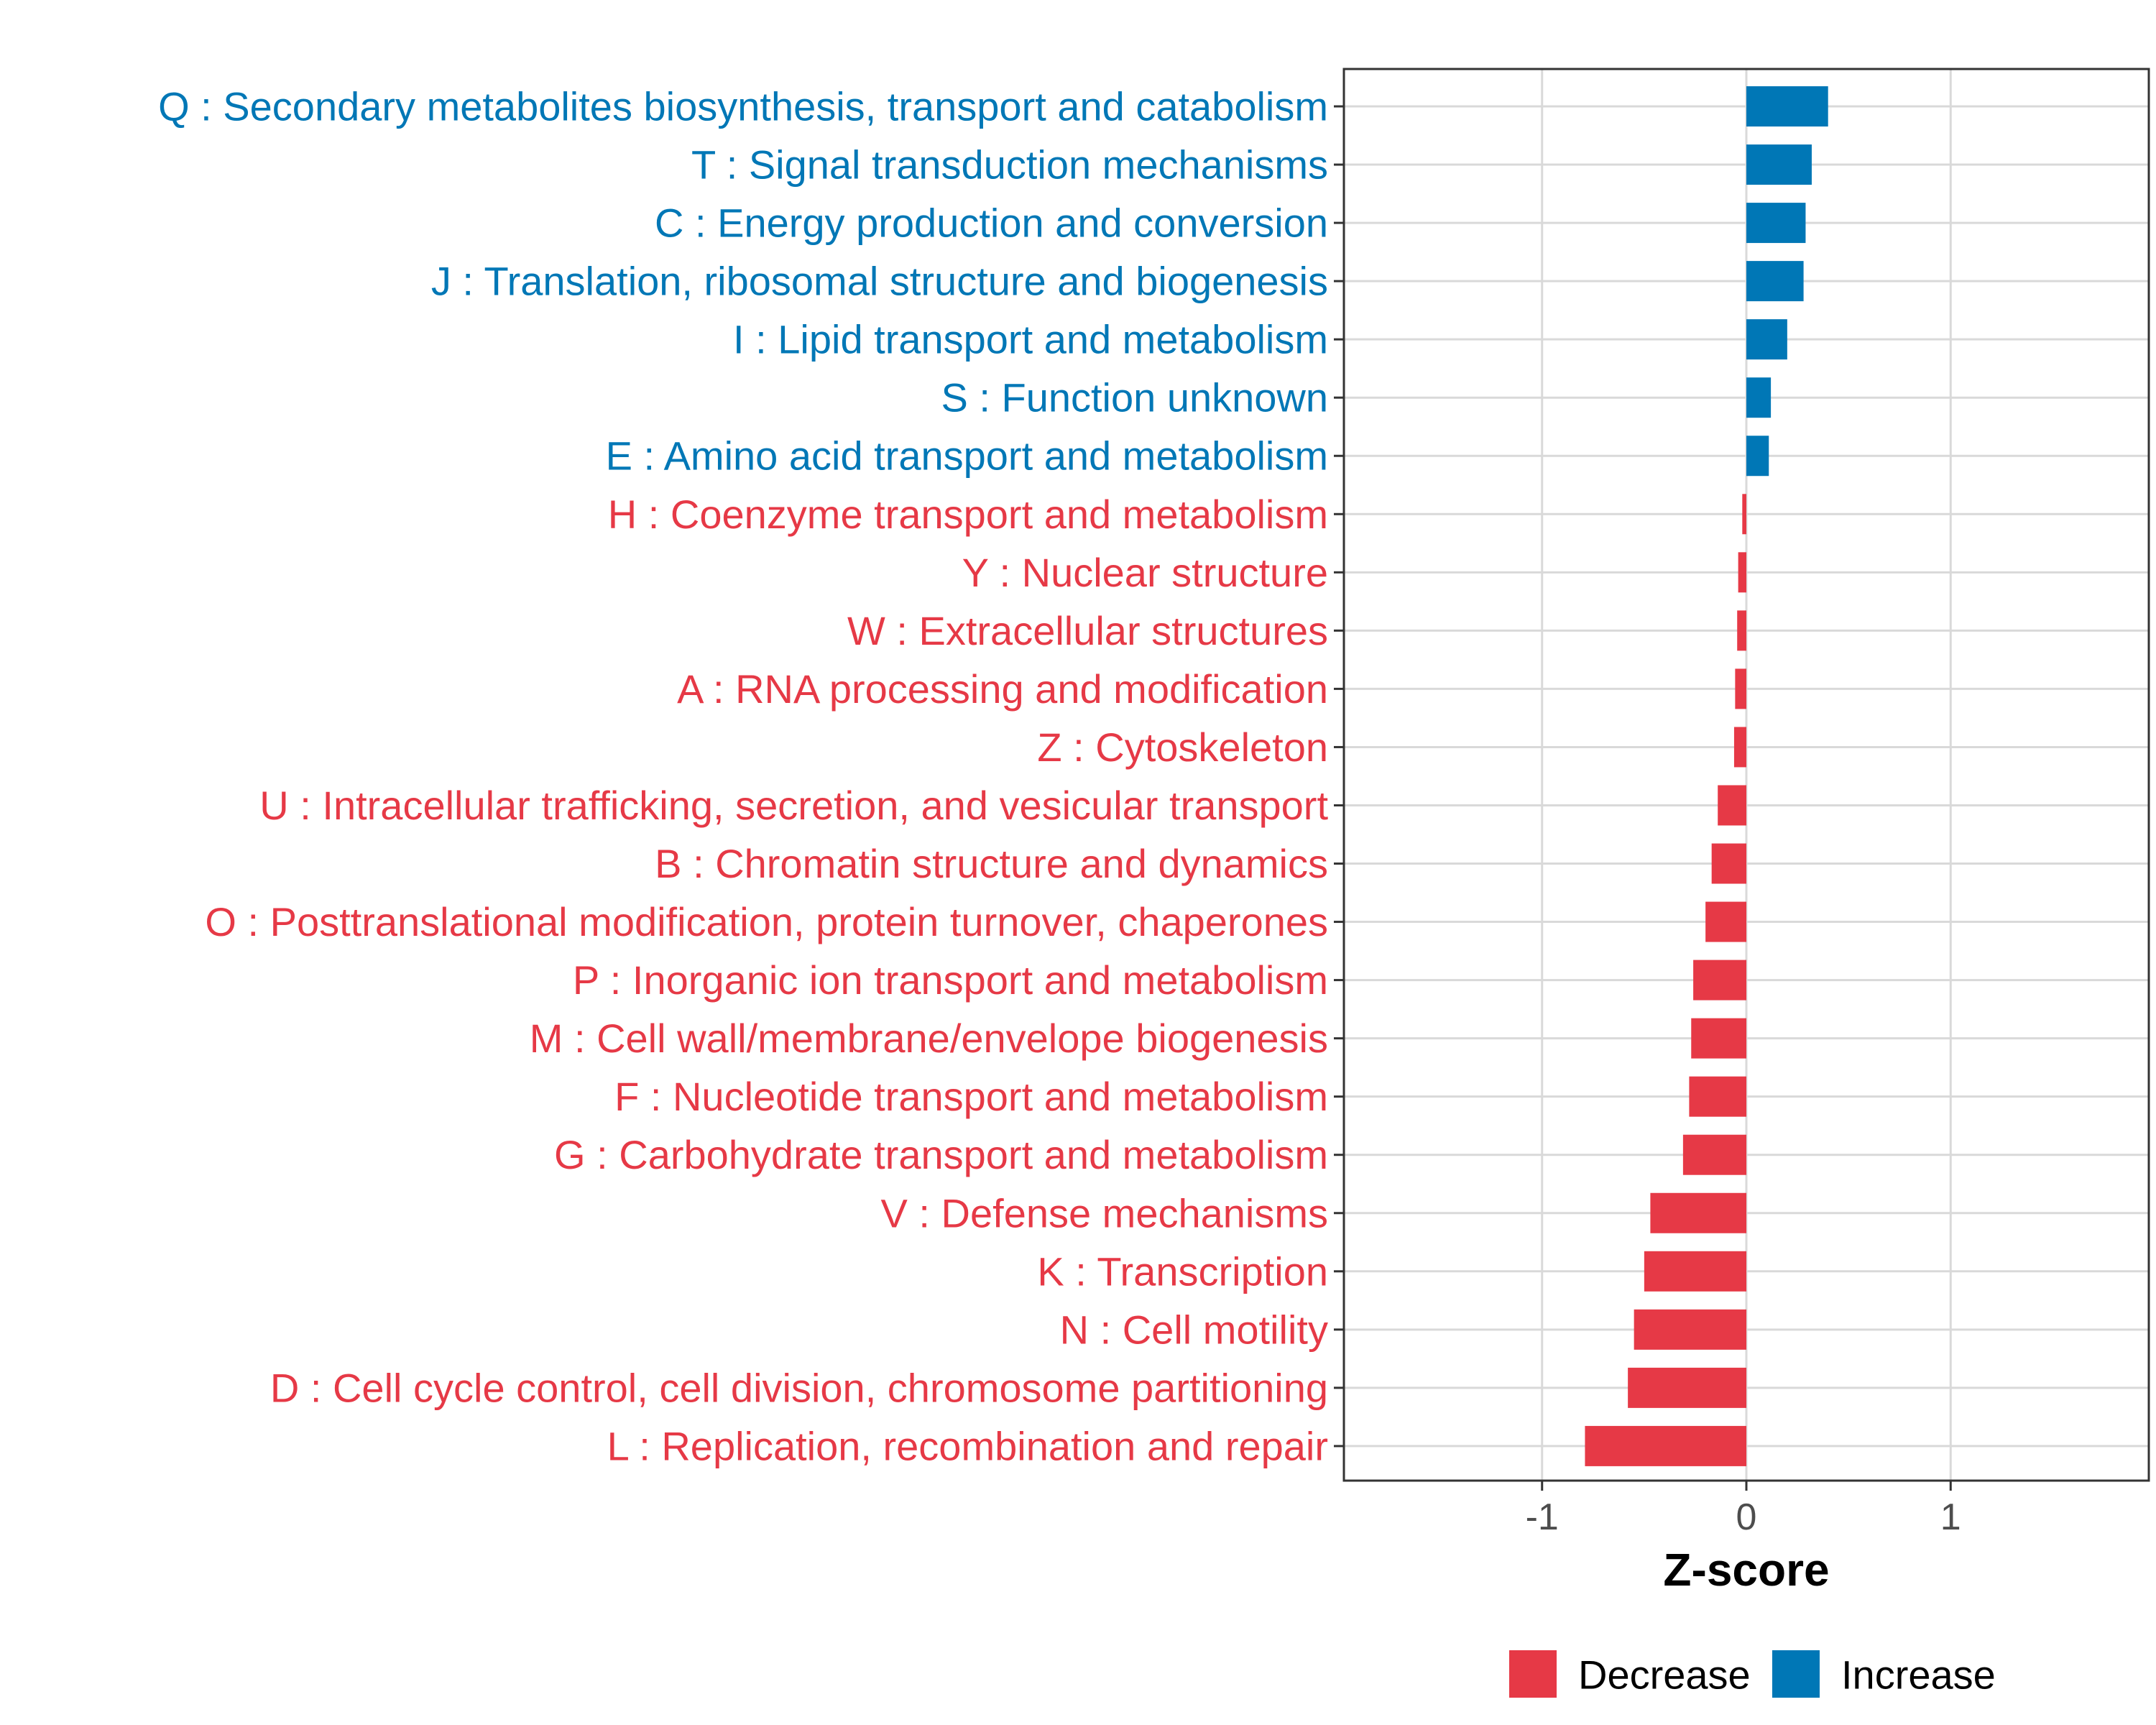 This screenshot has width=2156, height=1725. What do you see at coordinates (1182, 1271) in the screenshot?
I see `category-label: K : Transcription` at bounding box center [1182, 1271].